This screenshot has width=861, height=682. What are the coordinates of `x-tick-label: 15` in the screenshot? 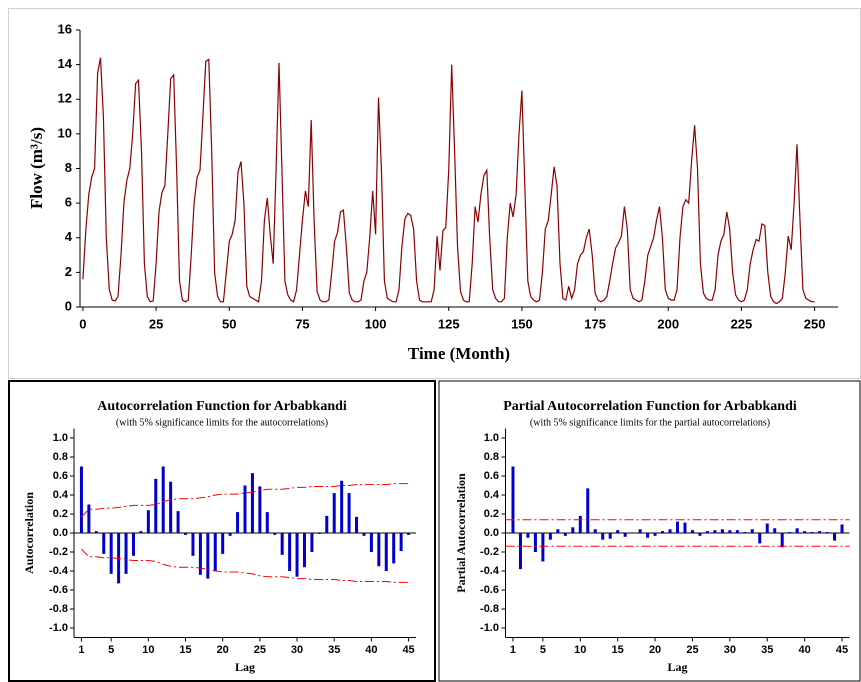 It's located at (618, 650).